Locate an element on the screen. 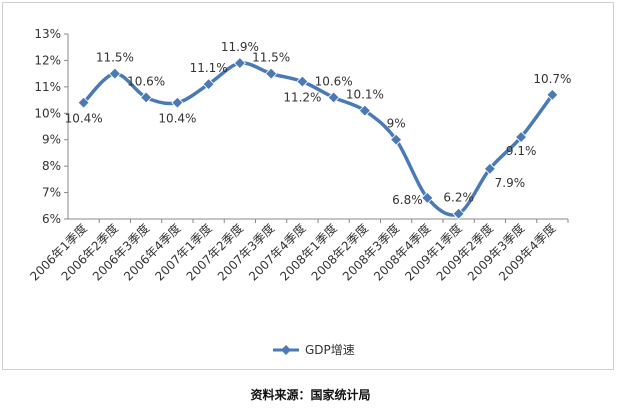 The height and width of the screenshot is (411, 621). data-label: 11.9% is located at coordinates (240, 47).